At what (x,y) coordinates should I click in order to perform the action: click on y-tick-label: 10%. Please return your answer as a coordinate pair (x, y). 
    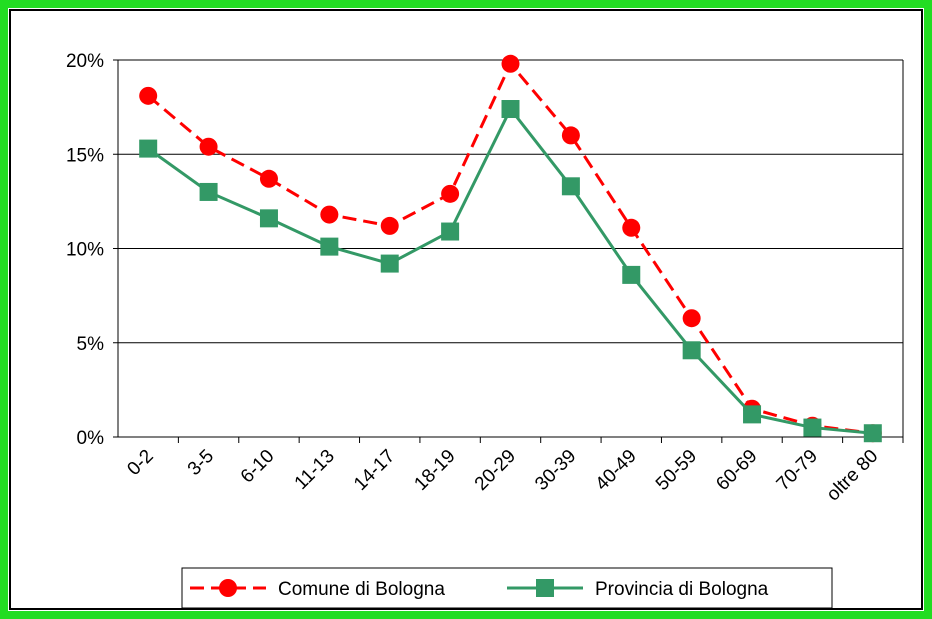
    Looking at the image, I should click on (85, 250).